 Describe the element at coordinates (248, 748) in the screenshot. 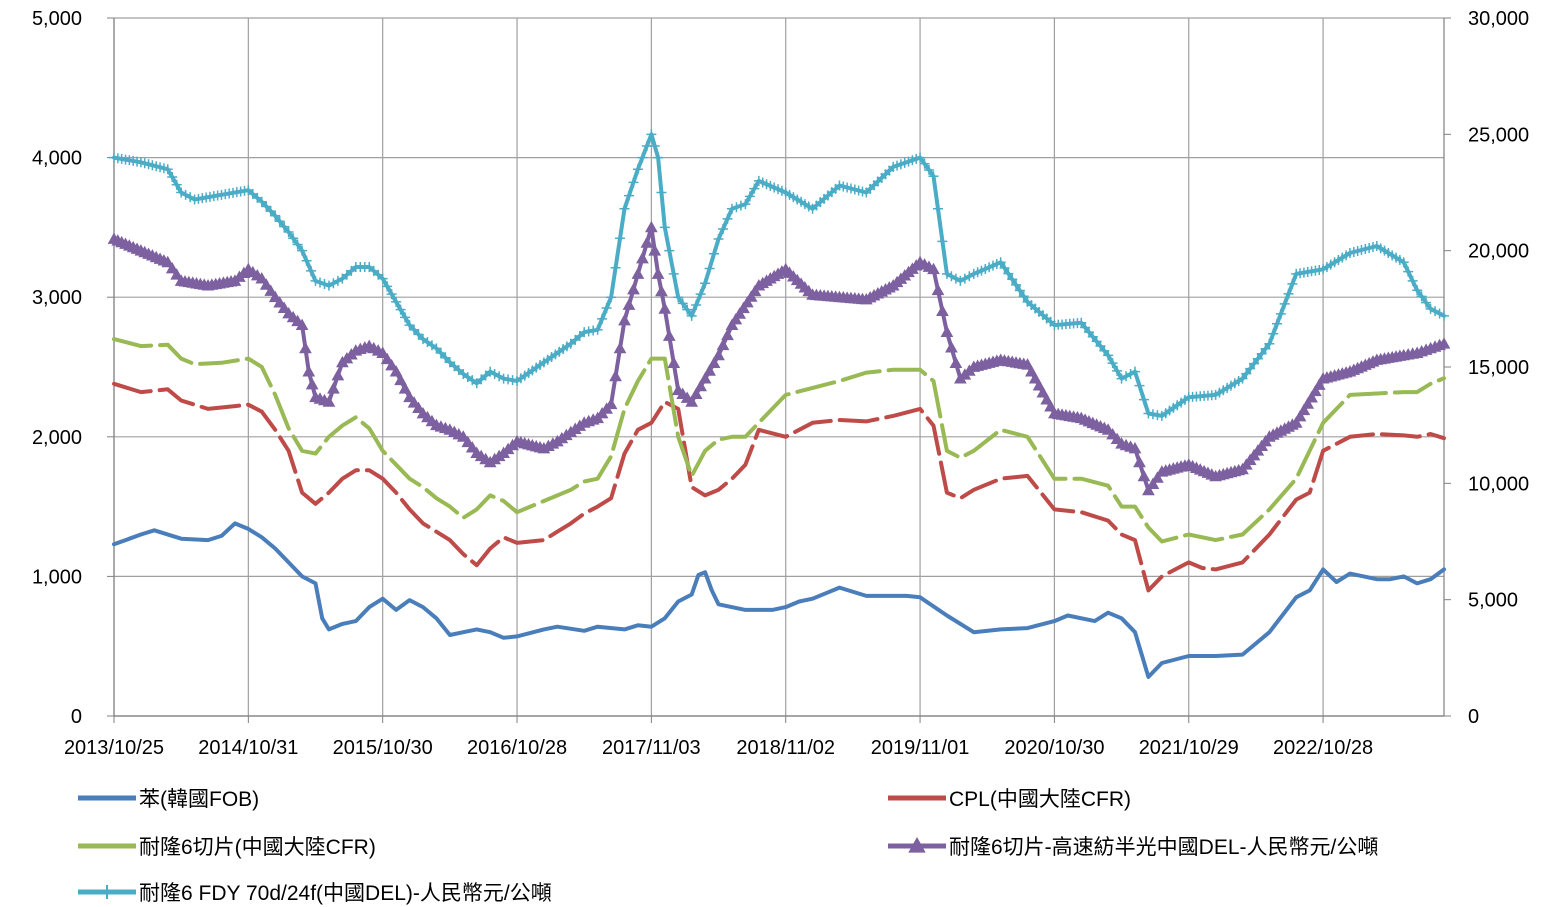

I see `x-tick-label: 2014/10/31` at that location.